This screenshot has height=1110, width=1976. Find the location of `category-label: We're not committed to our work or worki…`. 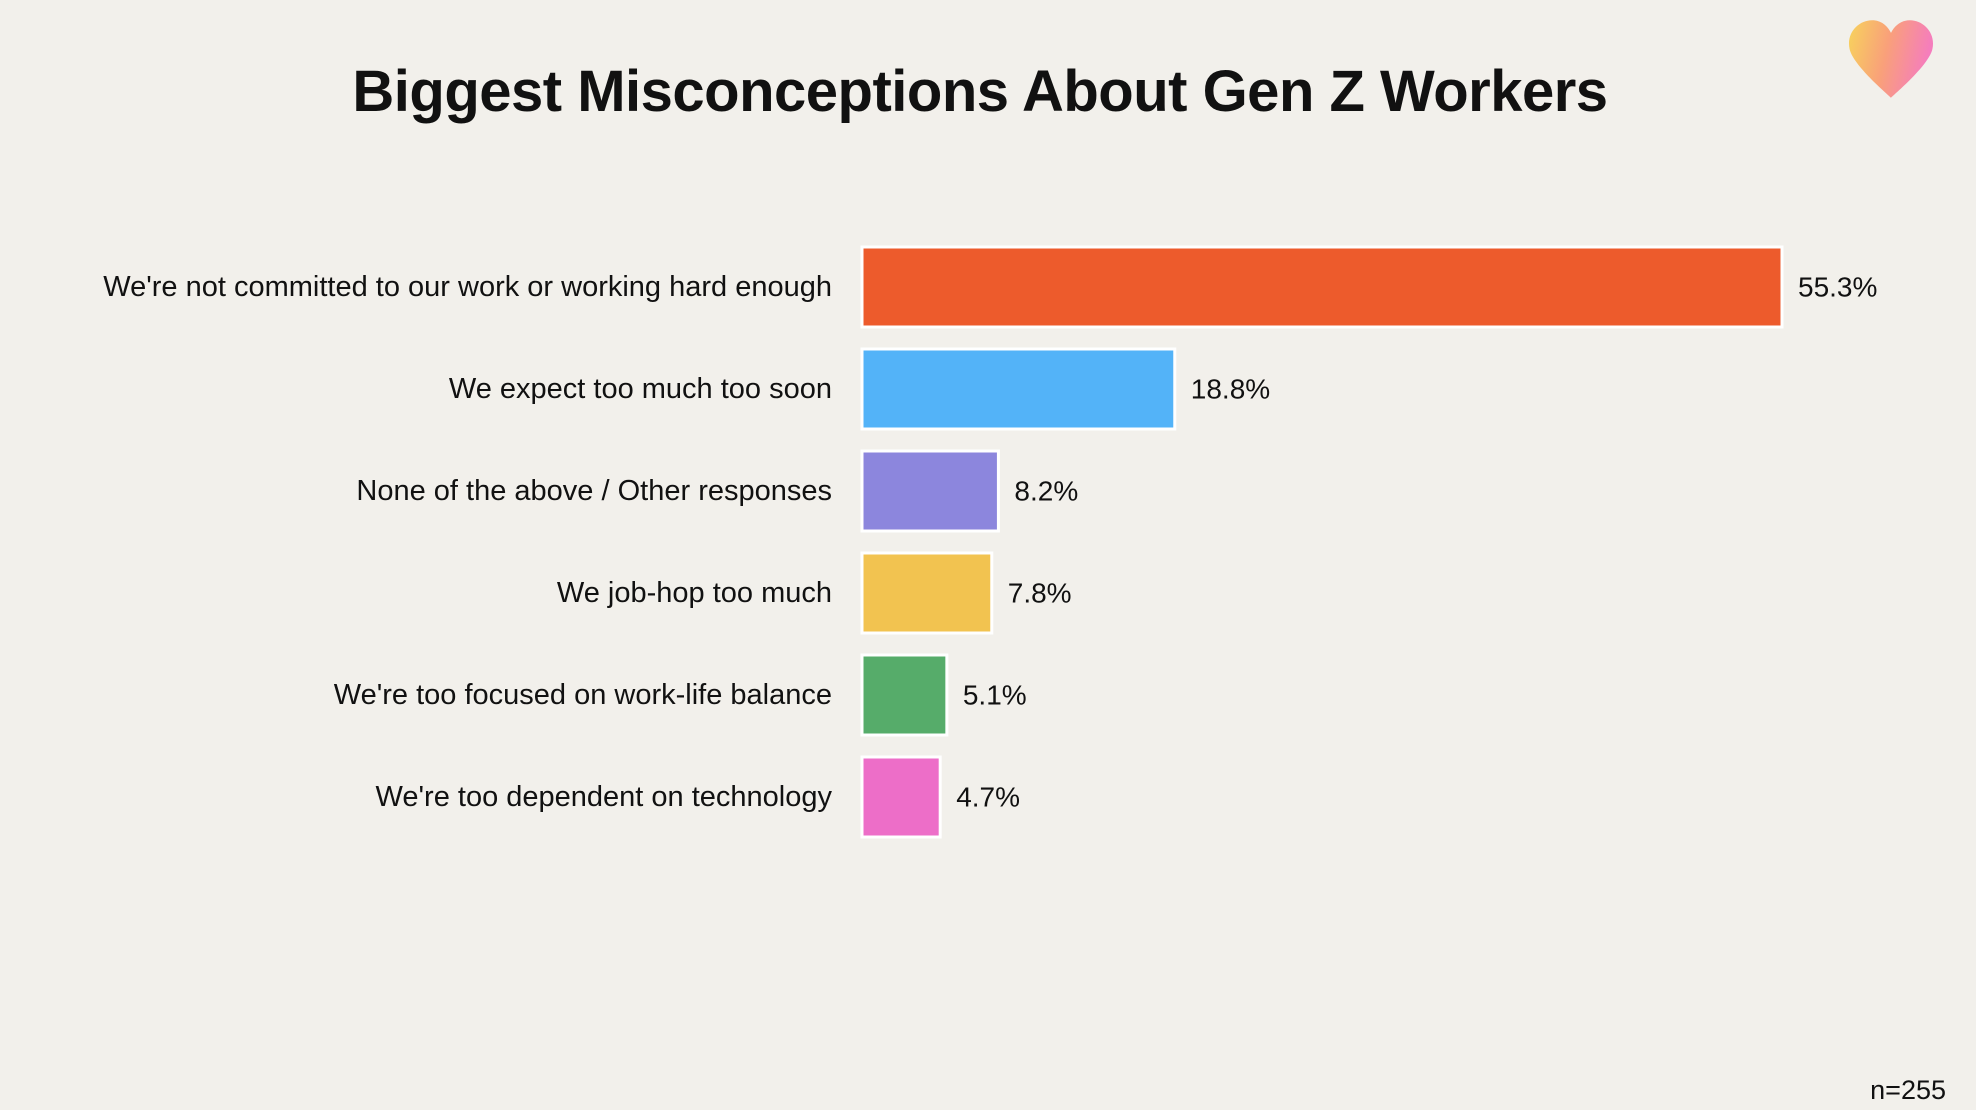

category-label: We're not committed to our work or worki… is located at coordinates (467, 287).